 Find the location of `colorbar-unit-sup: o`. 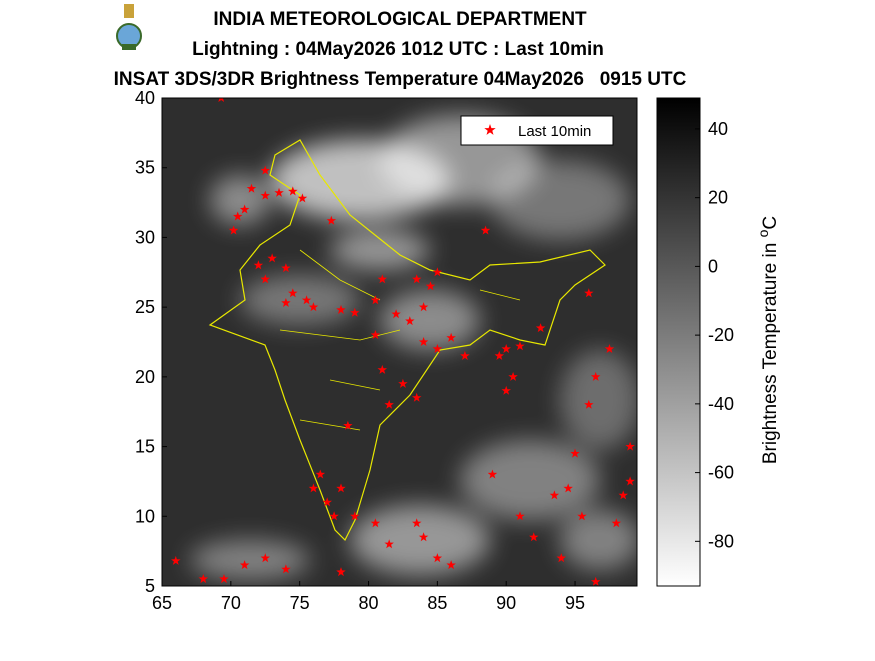

colorbar-unit-sup: o is located at coordinates (763, 233).